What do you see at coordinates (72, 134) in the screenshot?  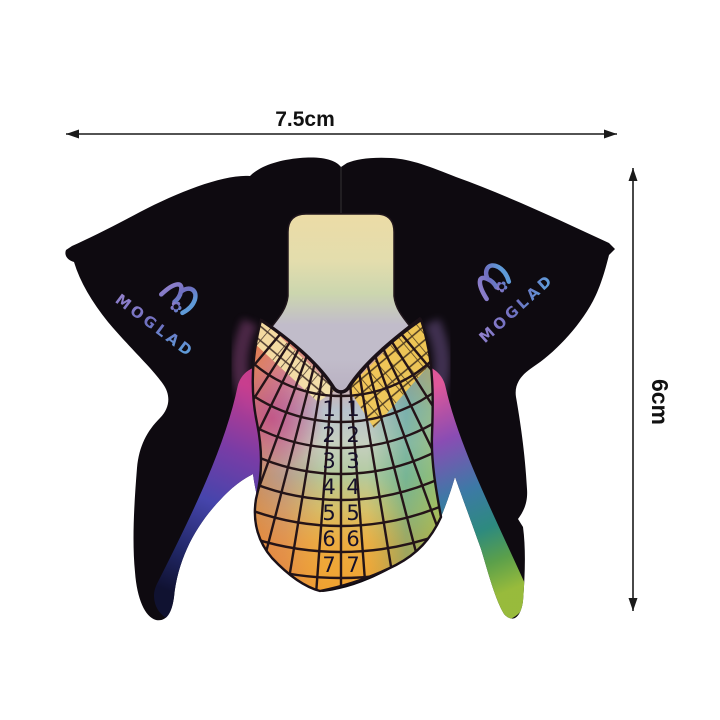 I see `arrow-left-icon` at bounding box center [72, 134].